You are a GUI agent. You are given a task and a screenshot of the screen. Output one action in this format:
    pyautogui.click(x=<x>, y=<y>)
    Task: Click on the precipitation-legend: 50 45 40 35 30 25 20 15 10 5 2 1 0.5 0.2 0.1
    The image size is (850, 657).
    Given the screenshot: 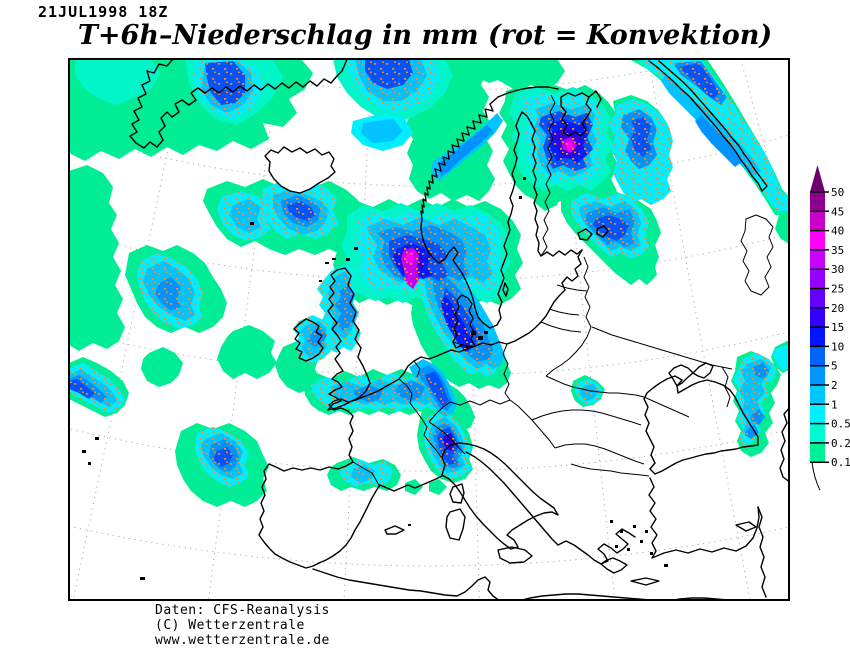 What is the action you would take?
    pyautogui.click(x=825, y=334)
    